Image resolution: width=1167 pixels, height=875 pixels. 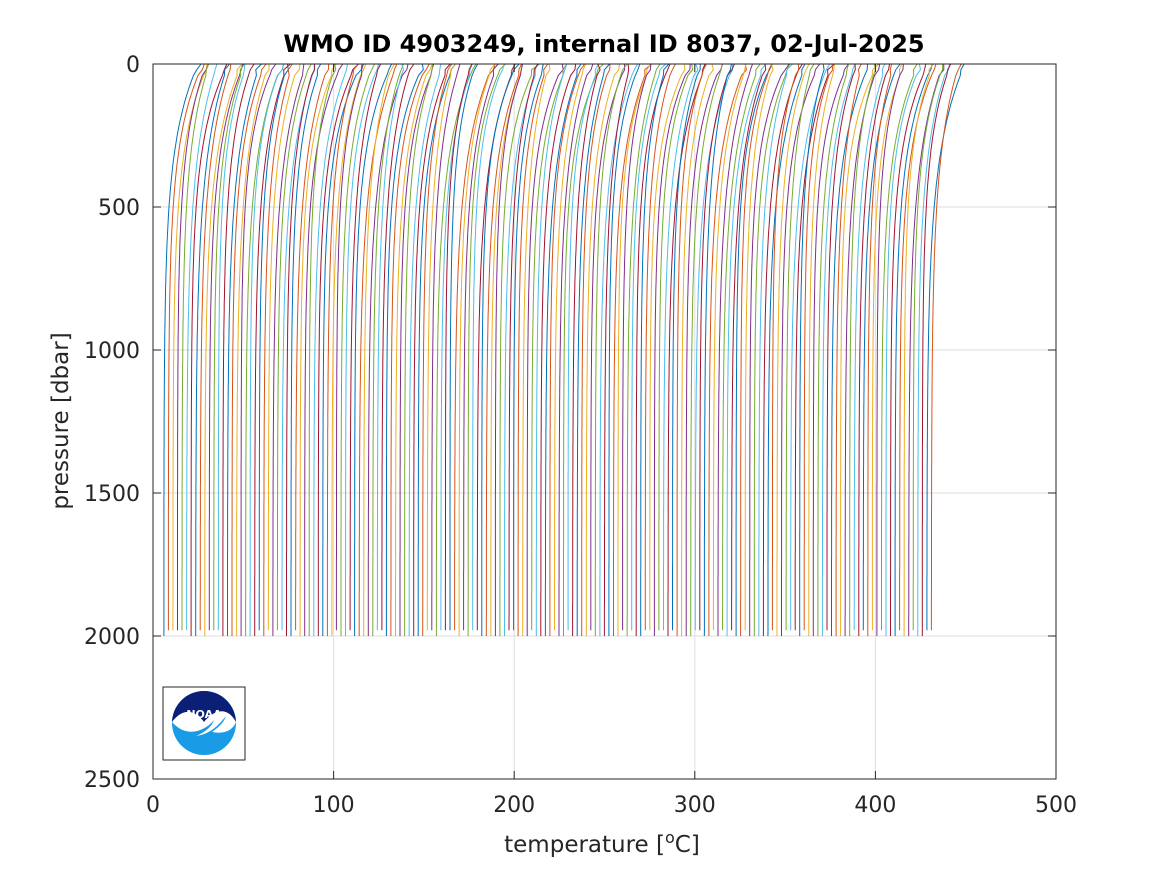 I want to click on x-tick-label: 100, so click(x=334, y=805).